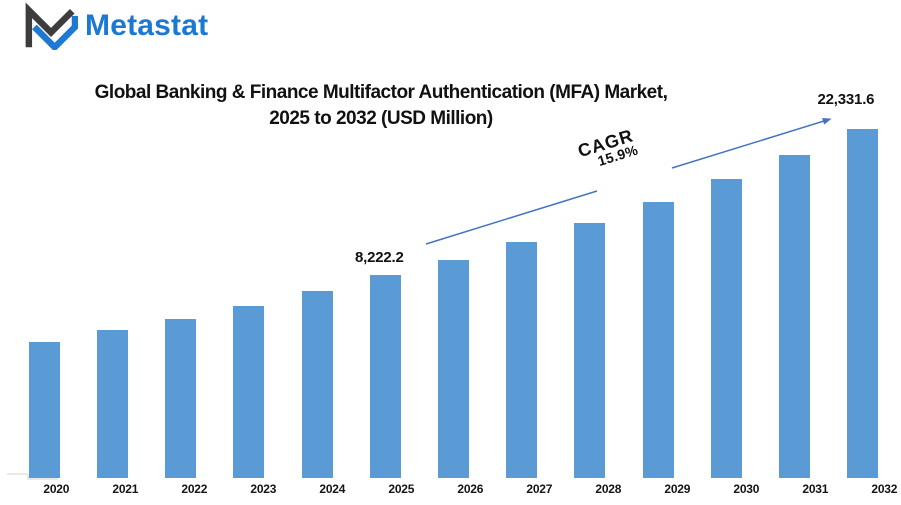  Describe the element at coordinates (401, 489) in the screenshot. I see `year-label-2025: 2025` at that location.